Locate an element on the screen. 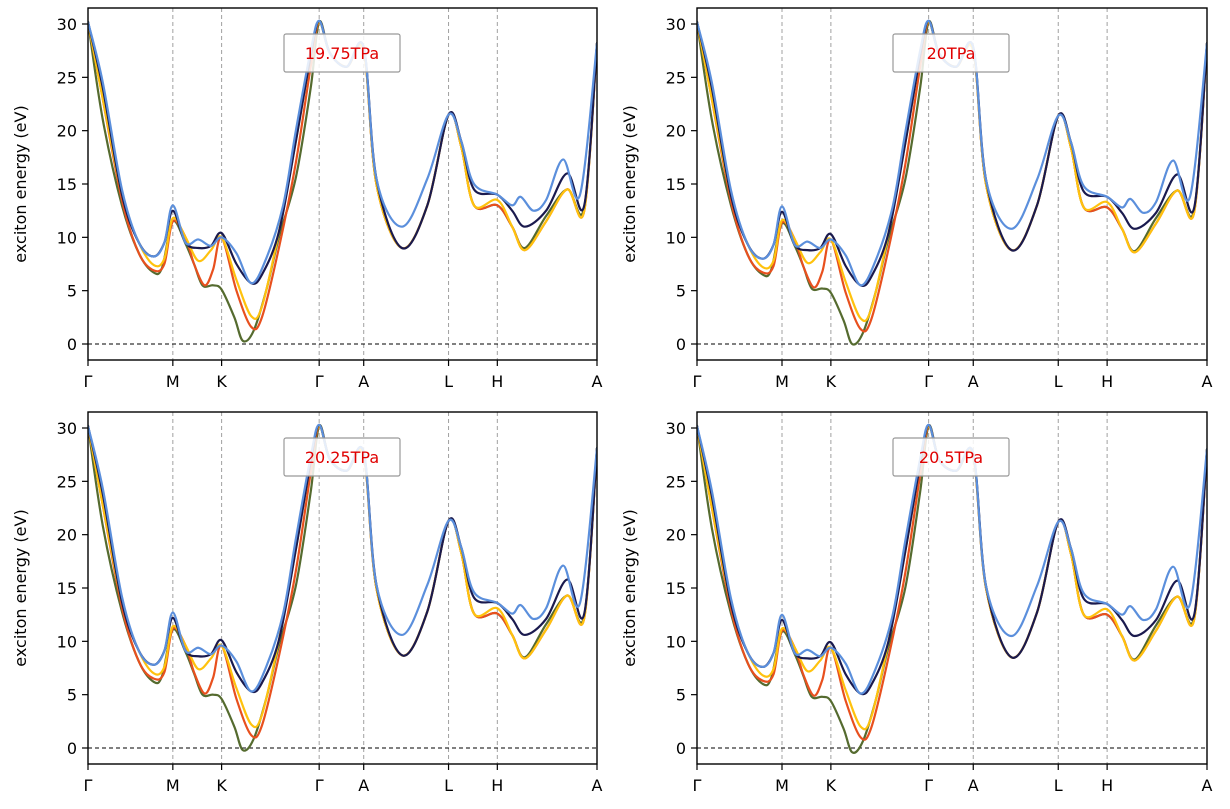  pressure-label: 20TPa is located at coordinates (951, 53).